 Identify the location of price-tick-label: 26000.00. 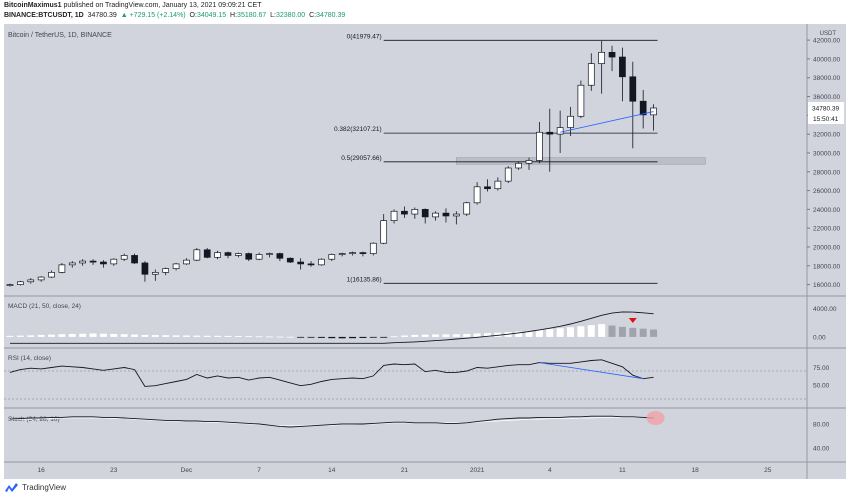
(826, 191).